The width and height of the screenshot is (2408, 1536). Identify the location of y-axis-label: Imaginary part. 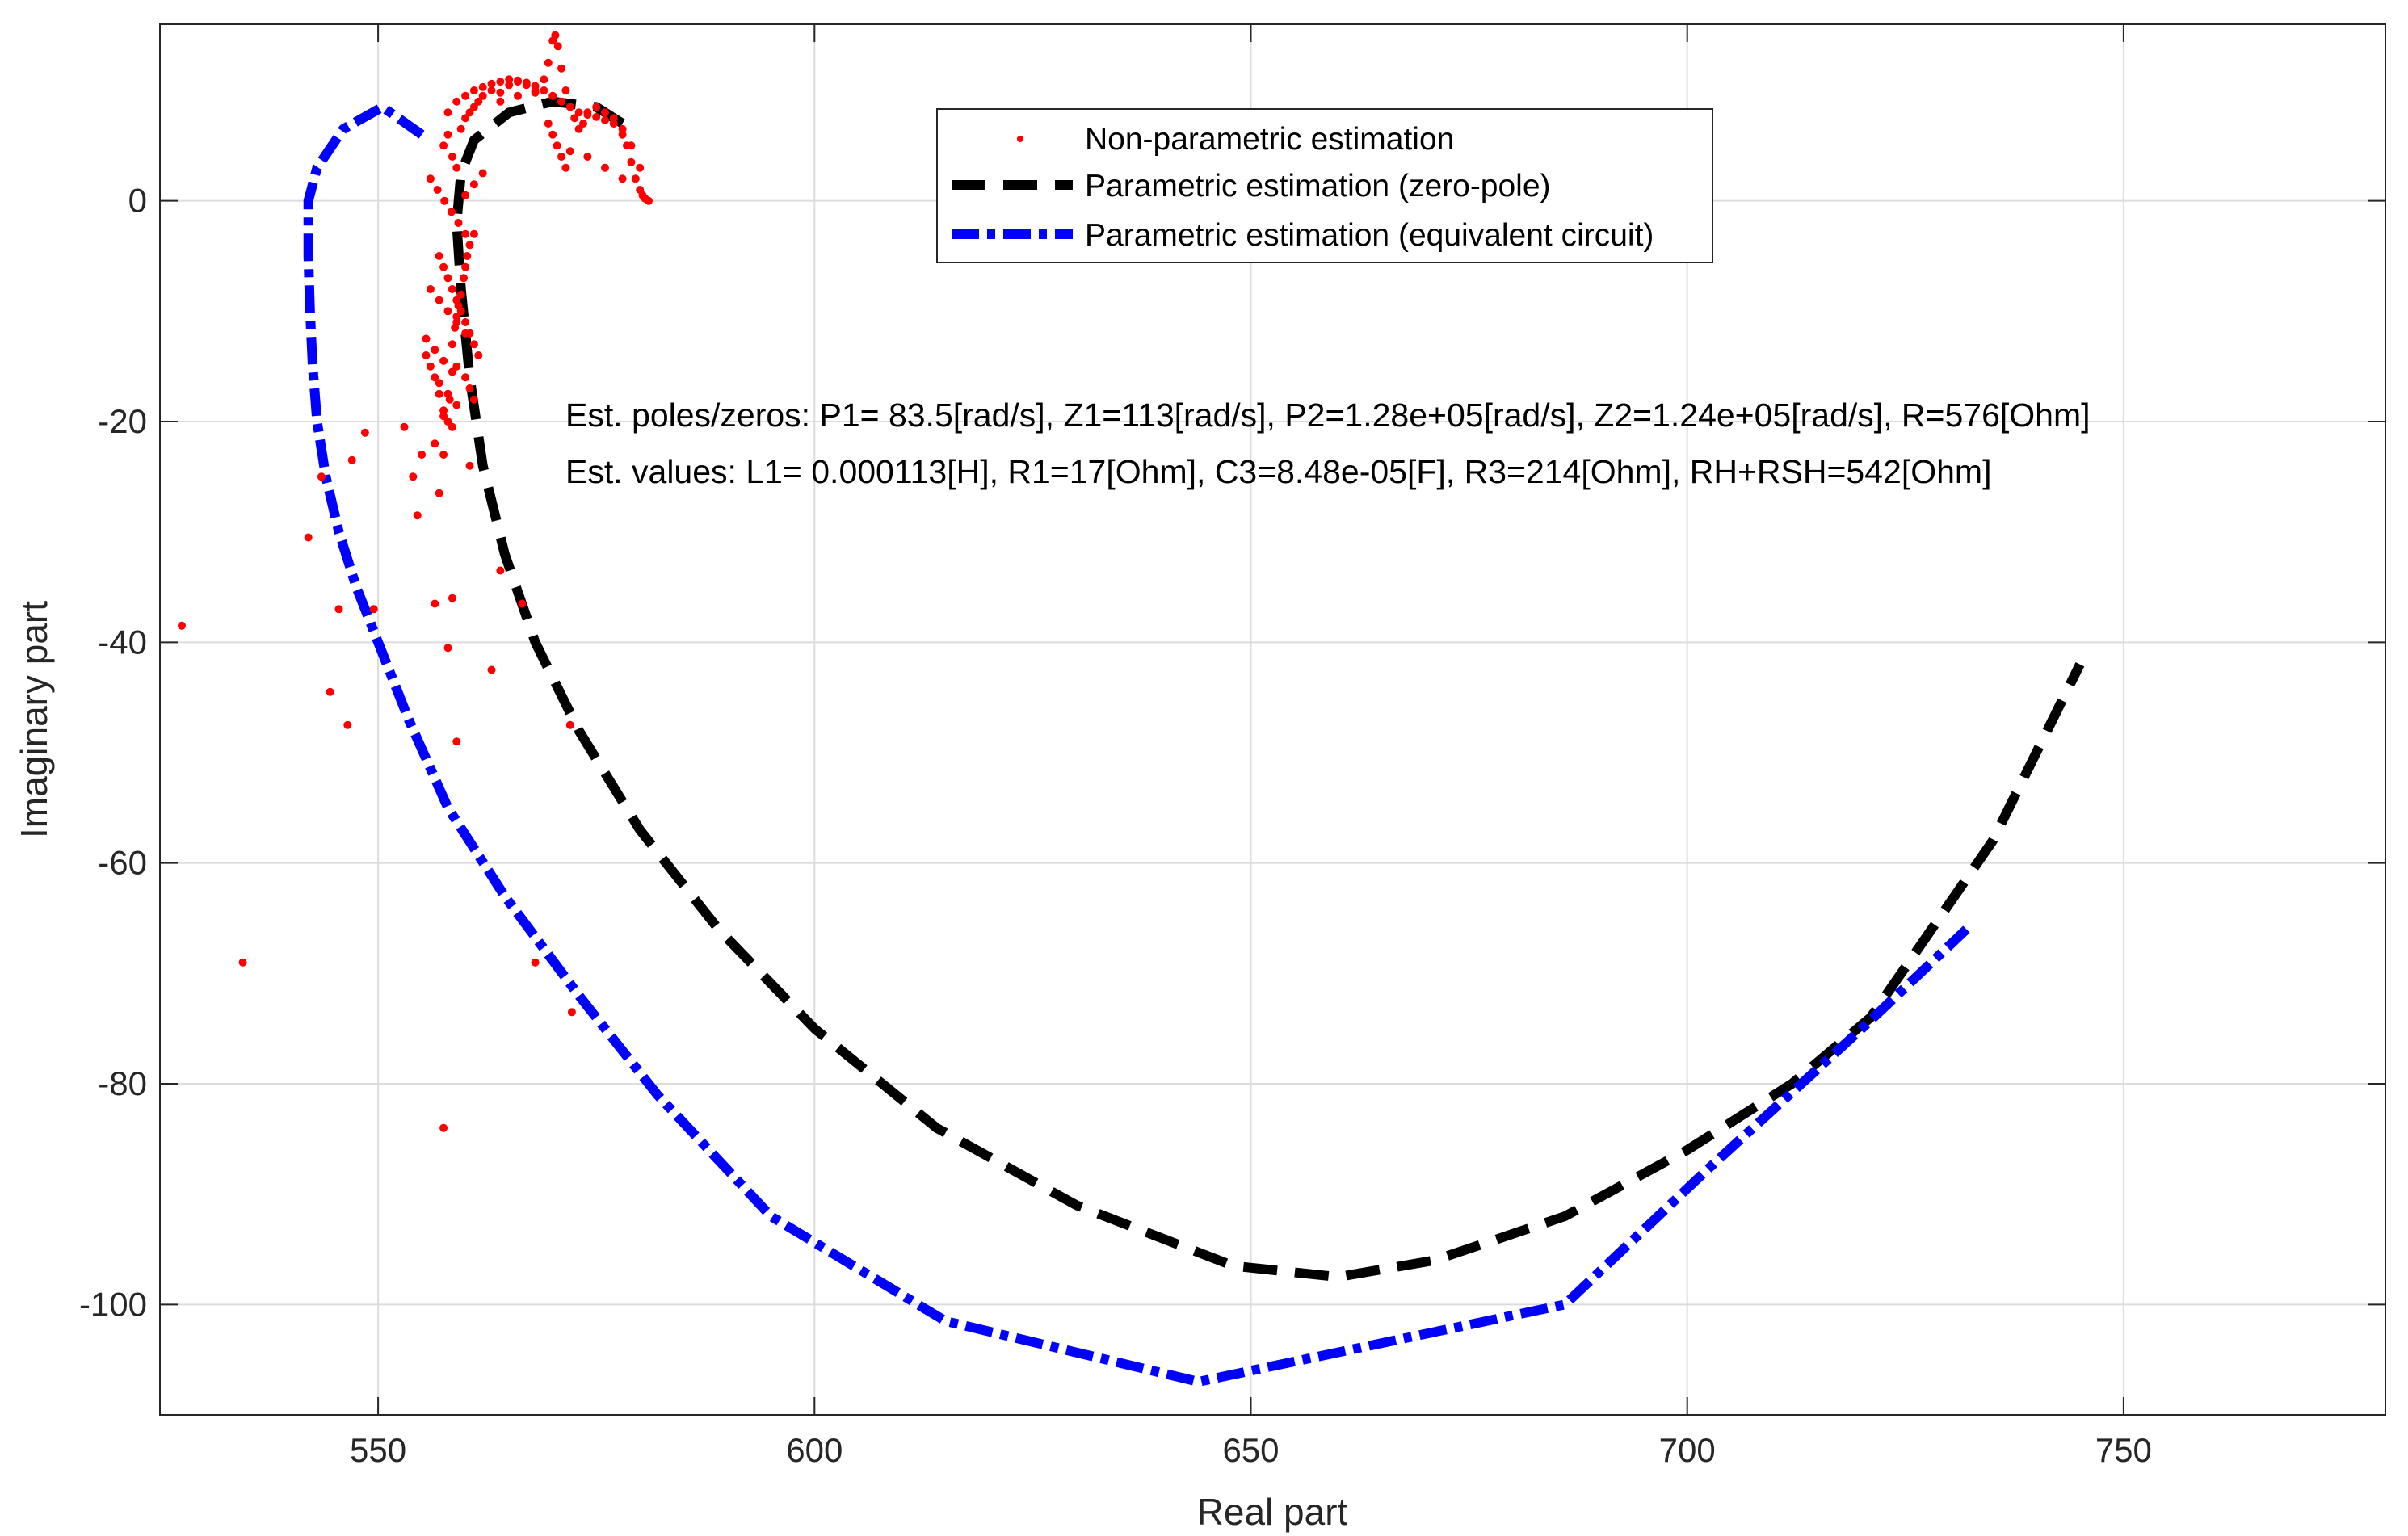
(34, 719).